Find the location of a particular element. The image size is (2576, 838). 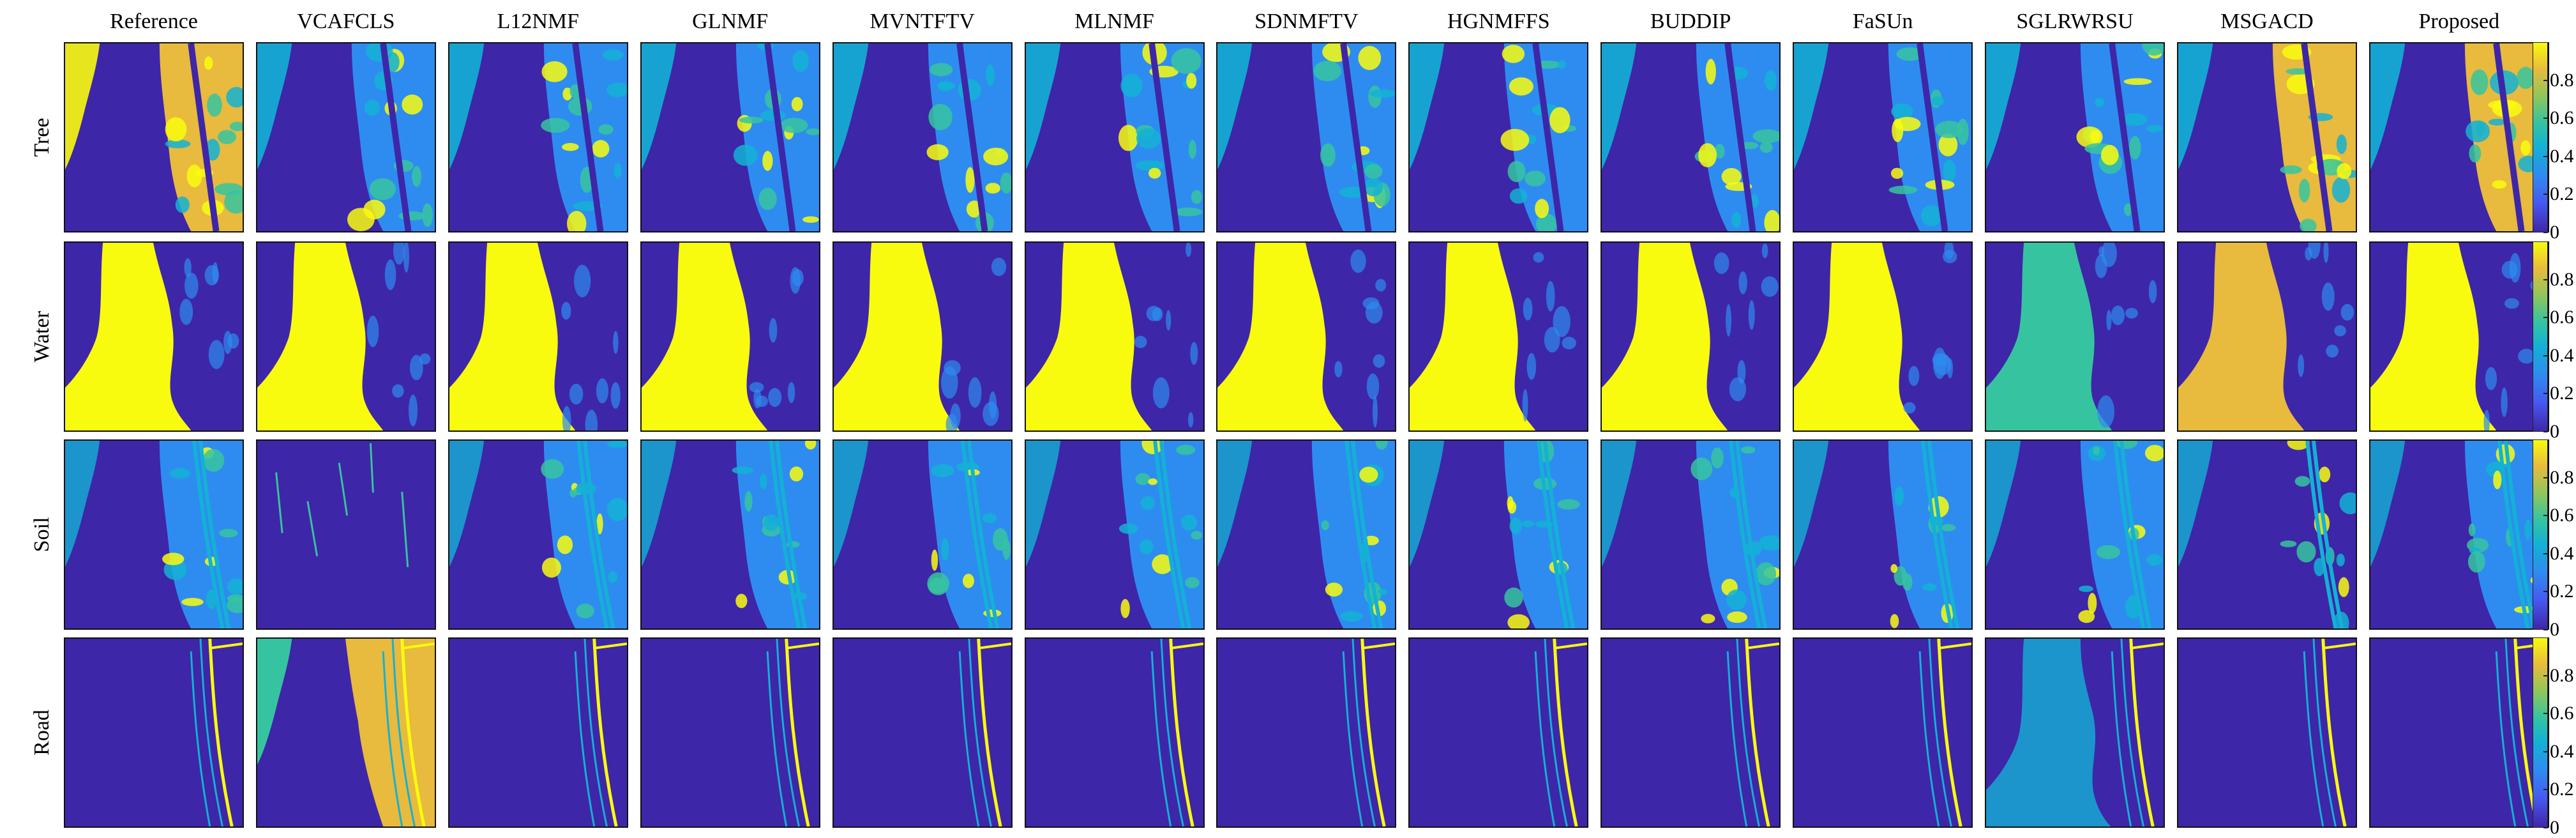

abundance-map-soil-mvntftv is located at coordinates (922, 534).